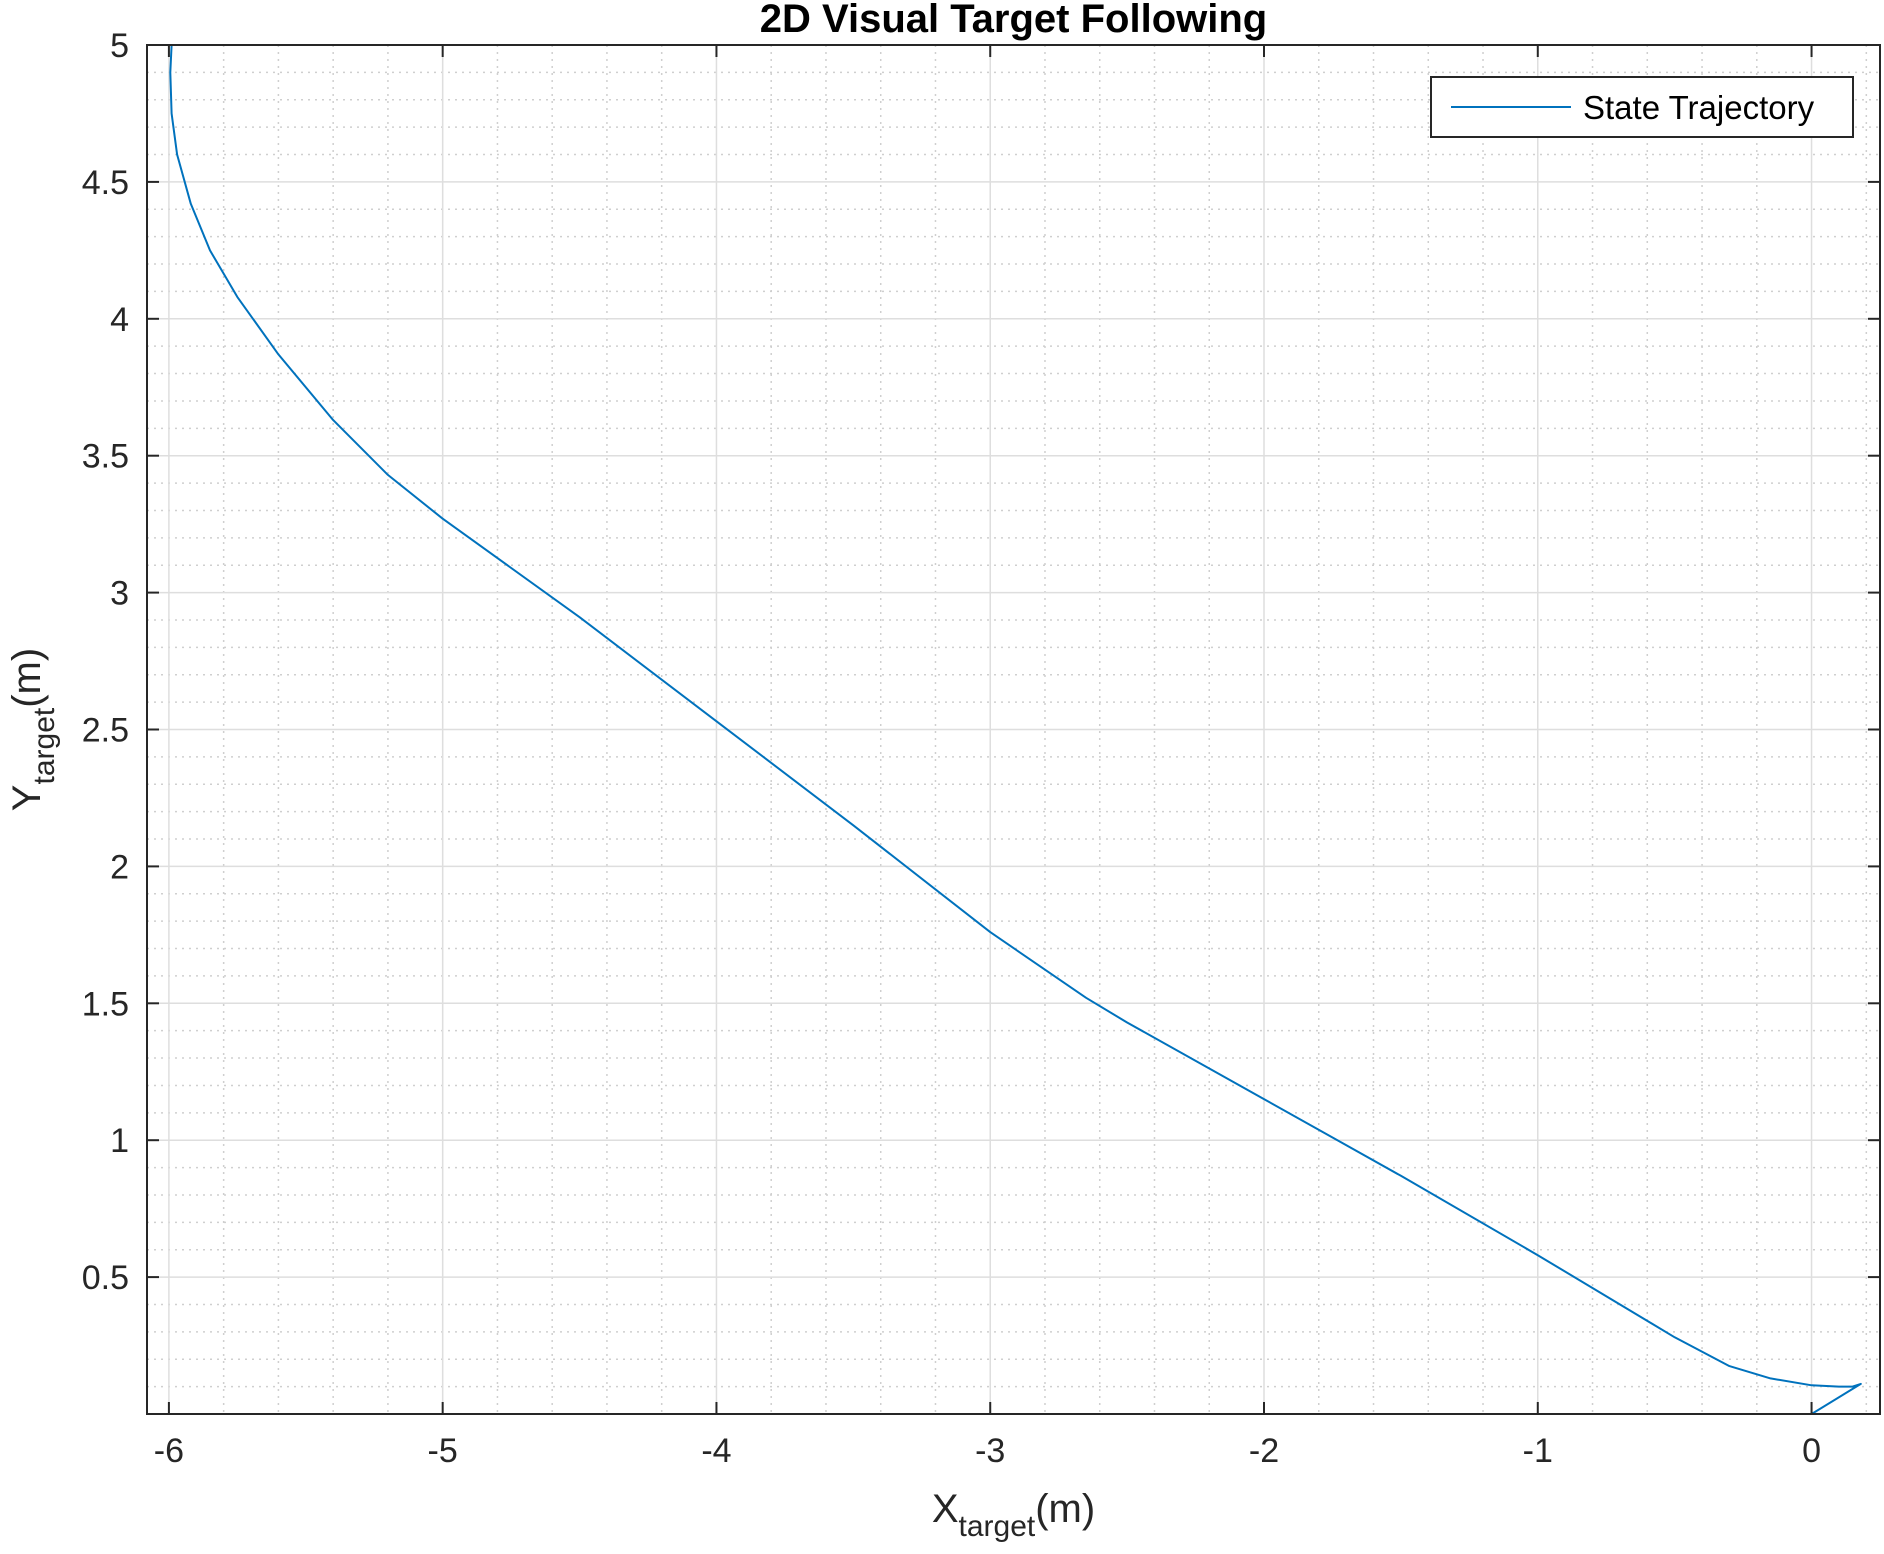 The height and width of the screenshot is (1554, 1884). I want to click on legend: State Trajectory, so click(1642, 107).